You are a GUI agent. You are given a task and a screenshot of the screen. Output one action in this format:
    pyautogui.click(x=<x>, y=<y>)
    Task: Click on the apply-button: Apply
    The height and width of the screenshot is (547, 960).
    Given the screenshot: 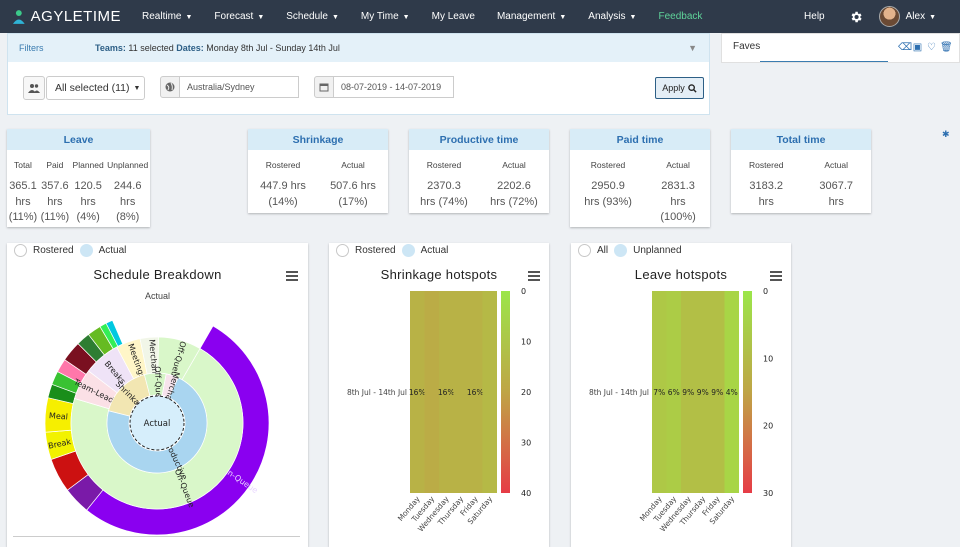 What is the action you would take?
    pyautogui.click(x=679, y=88)
    